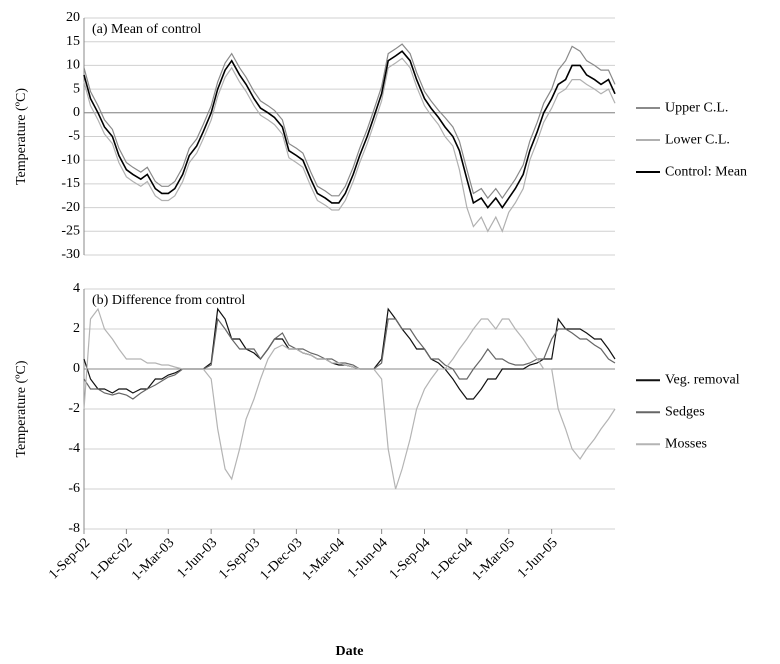 The width and height of the screenshot is (780, 664). I want to click on y-tick-label: 2, so click(76, 328).